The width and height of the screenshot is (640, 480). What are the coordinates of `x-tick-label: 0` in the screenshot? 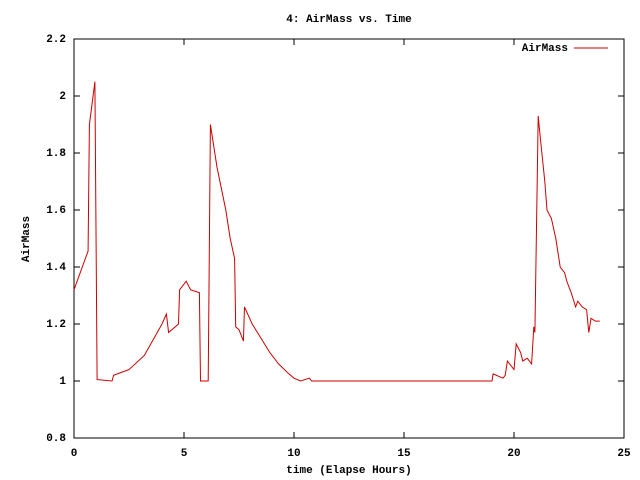 It's located at (74, 454).